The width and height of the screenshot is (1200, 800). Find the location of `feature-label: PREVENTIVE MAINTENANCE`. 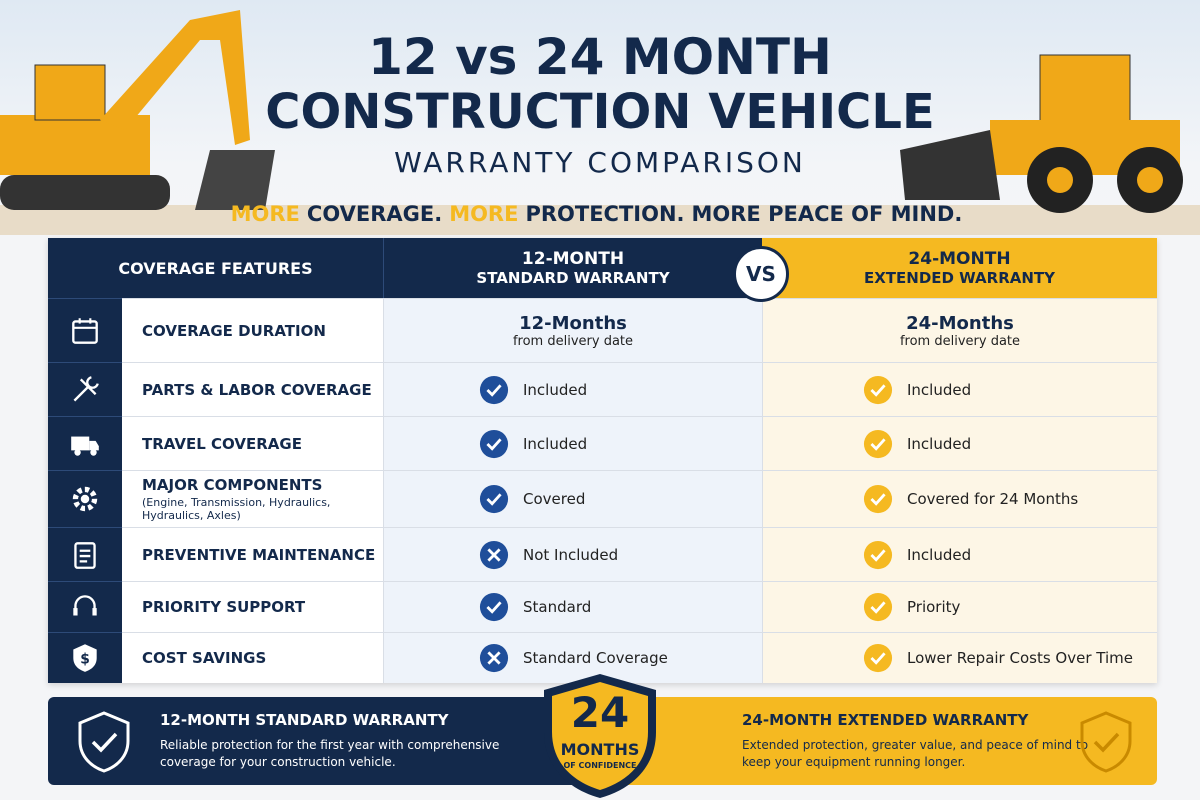

feature-label: PREVENTIVE MAINTENANCE is located at coordinates (259, 554).